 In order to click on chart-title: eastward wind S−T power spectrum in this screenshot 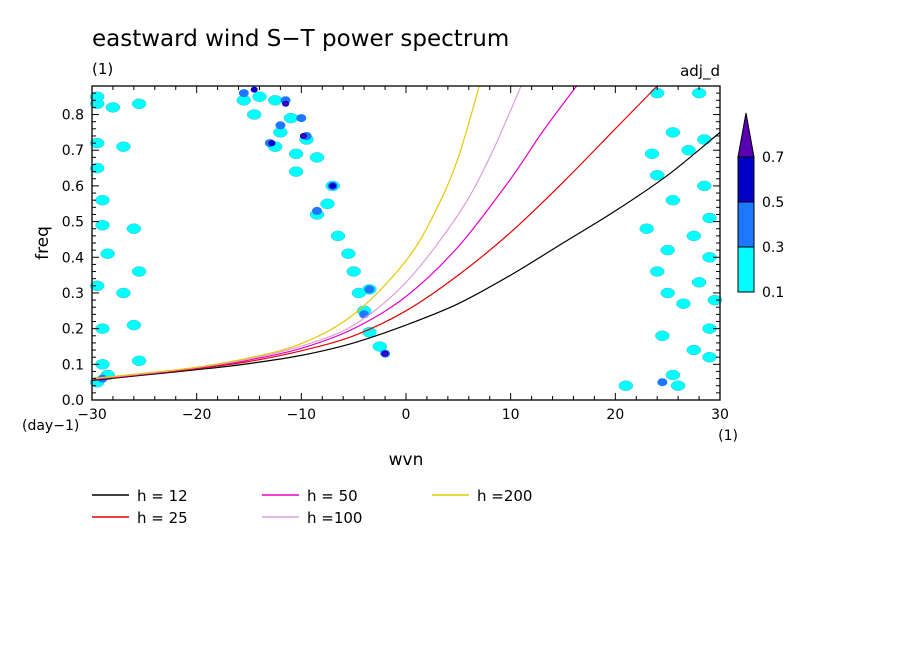, I will do `click(300, 39)`.